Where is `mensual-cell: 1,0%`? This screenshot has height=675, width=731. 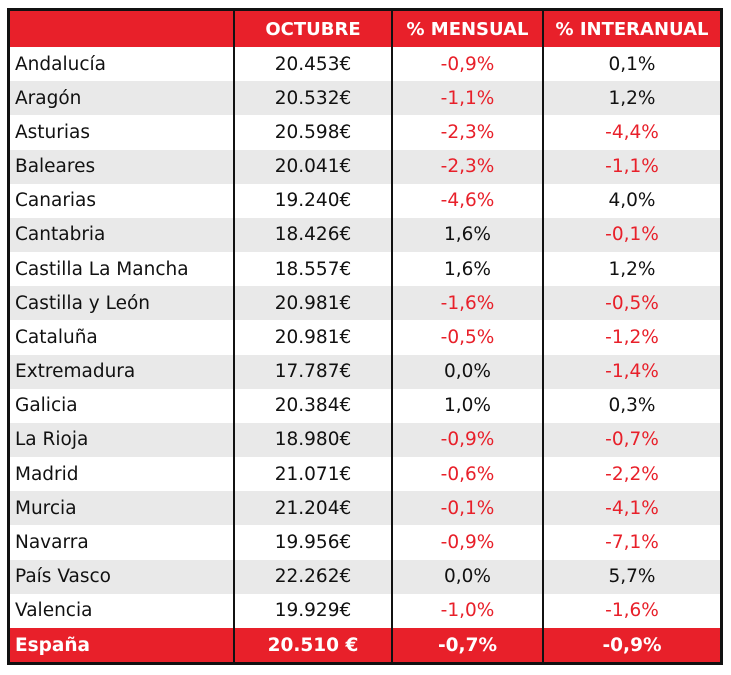 mensual-cell: 1,0% is located at coordinates (467, 405).